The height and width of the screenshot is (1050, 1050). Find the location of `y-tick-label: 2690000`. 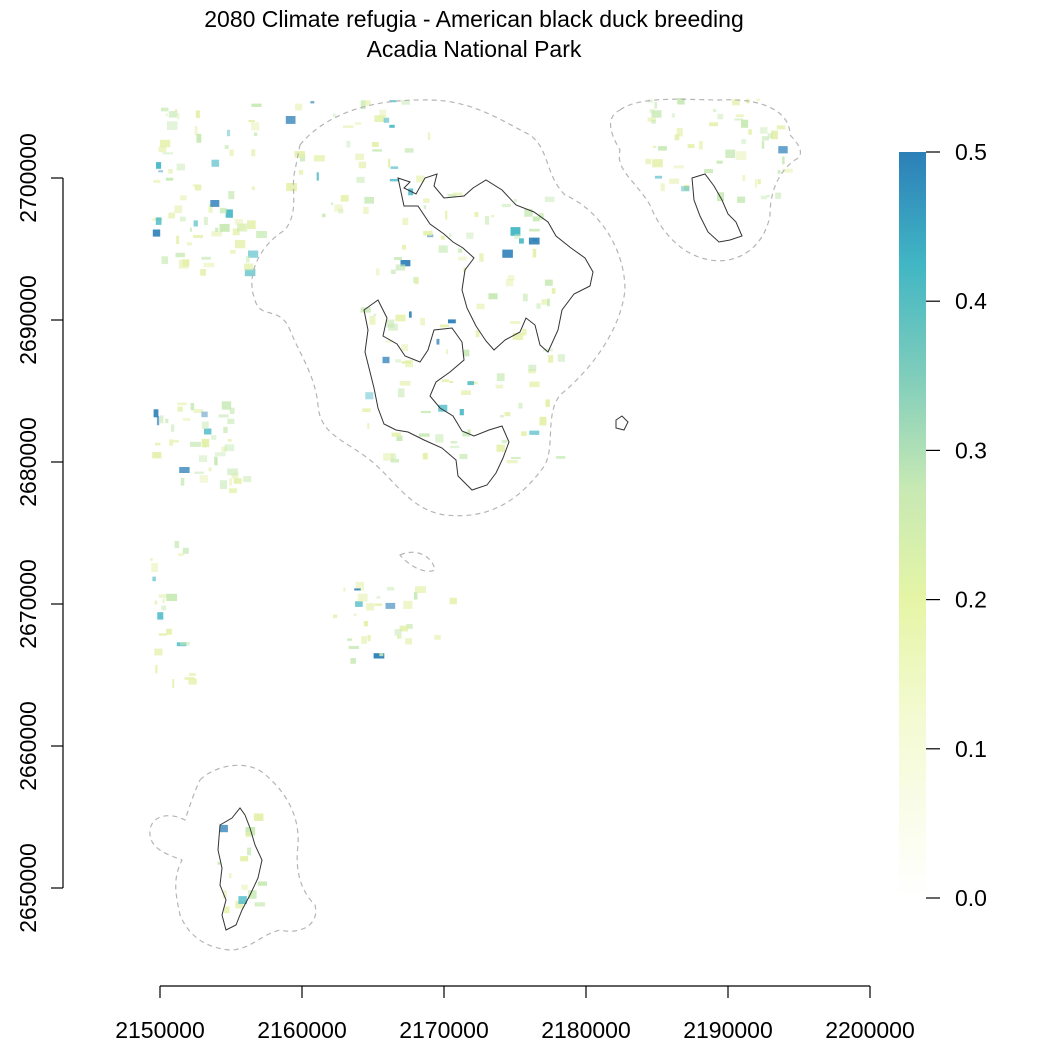

y-tick-label: 2690000 is located at coordinates (28, 320).